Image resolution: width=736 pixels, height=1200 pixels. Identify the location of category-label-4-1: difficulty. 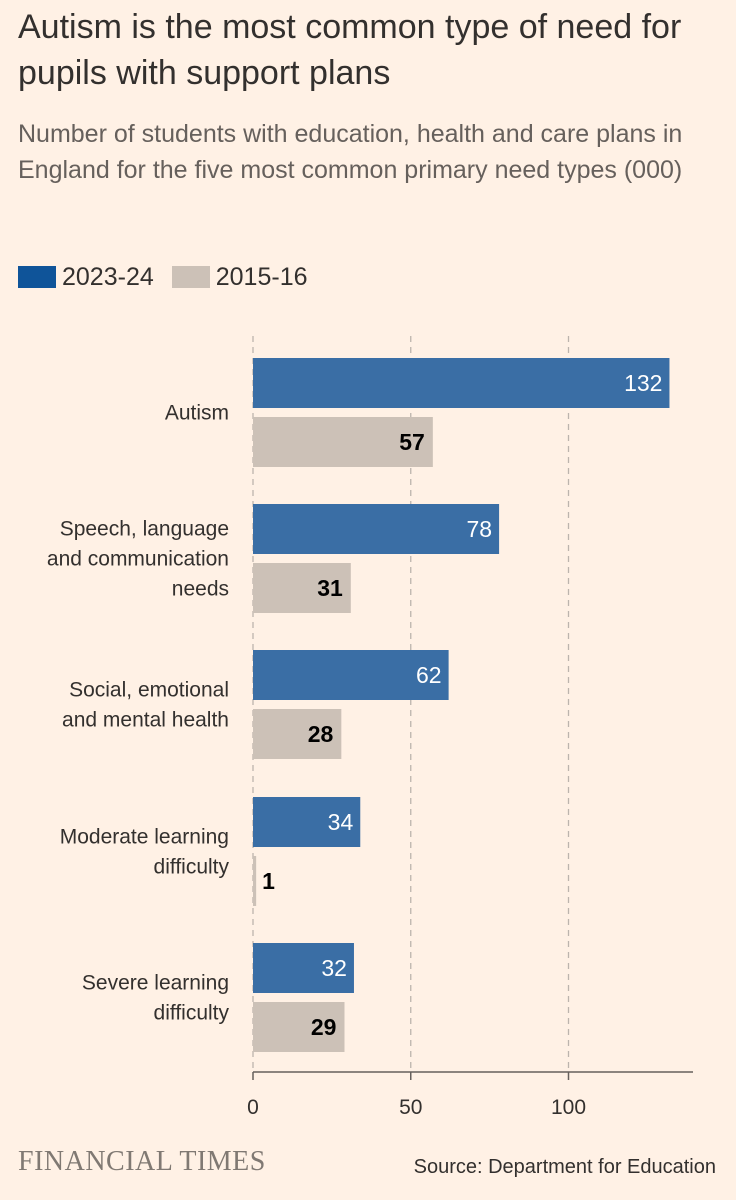
(192, 1013).